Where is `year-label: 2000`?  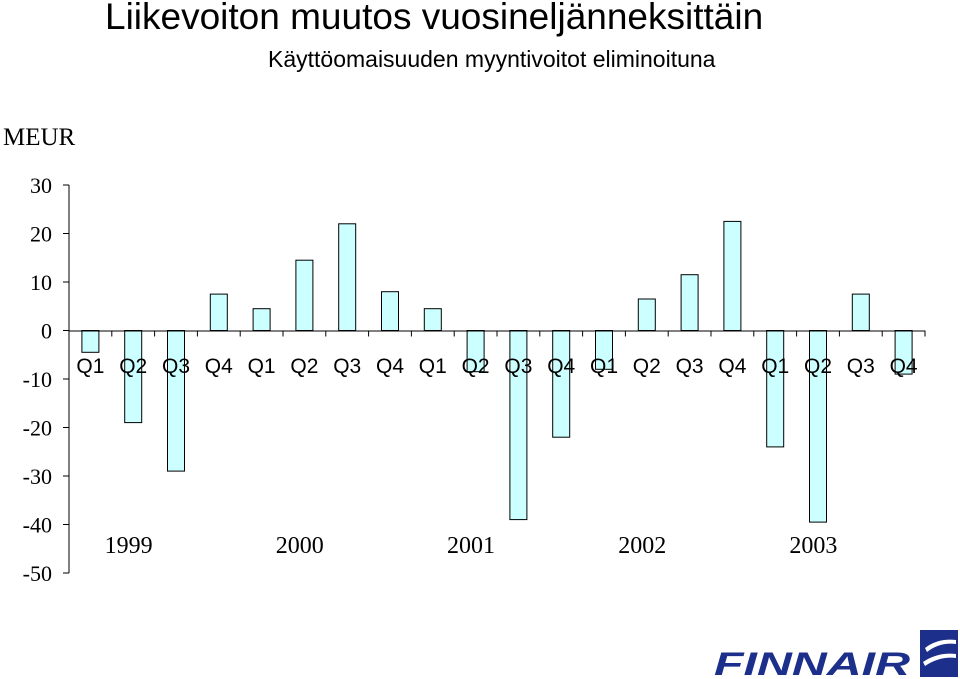 year-label: 2000 is located at coordinates (300, 546).